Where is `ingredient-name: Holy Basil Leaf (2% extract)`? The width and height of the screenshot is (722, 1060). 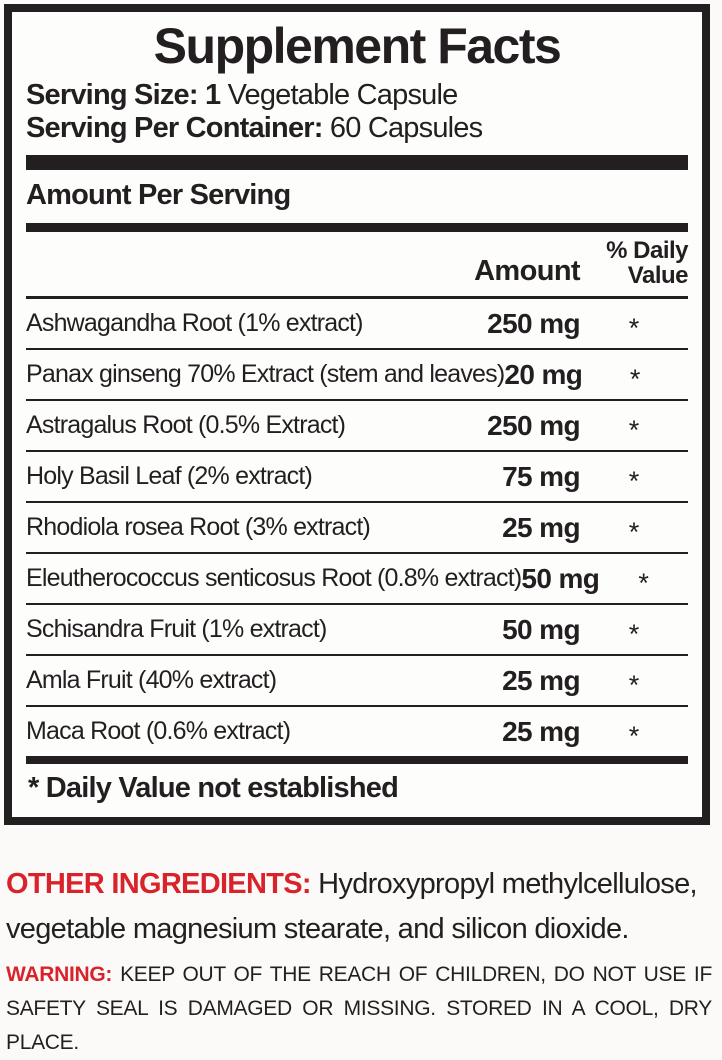
ingredient-name: Holy Basil Leaf (2% extract) is located at coordinates (169, 476).